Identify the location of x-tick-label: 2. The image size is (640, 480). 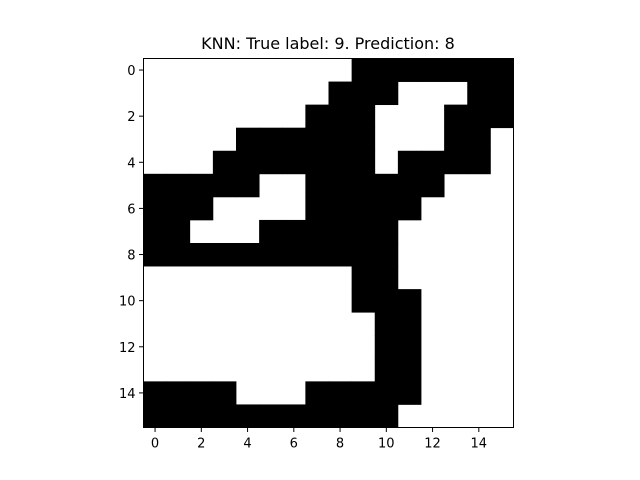
(201, 444).